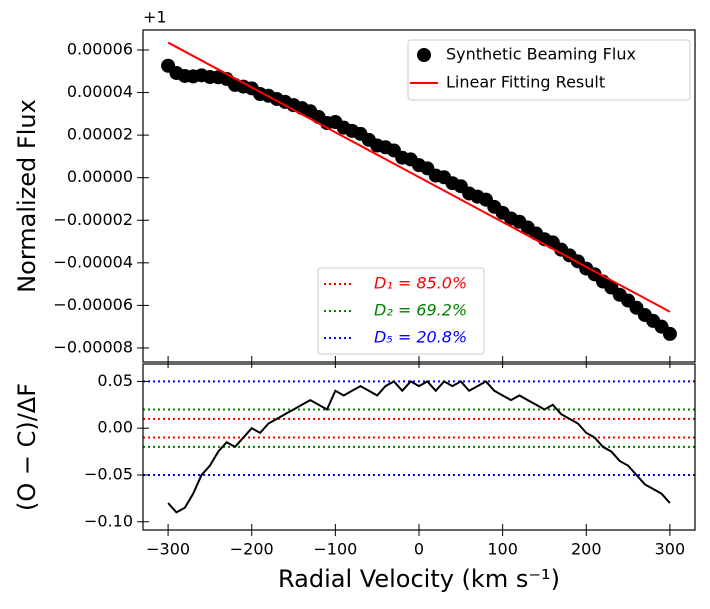 The height and width of the screenshot is (609, 710). Describe the element at coordinates (100, 91) in the screenshot. I see `y-tick-label: 0.00004` at that location.